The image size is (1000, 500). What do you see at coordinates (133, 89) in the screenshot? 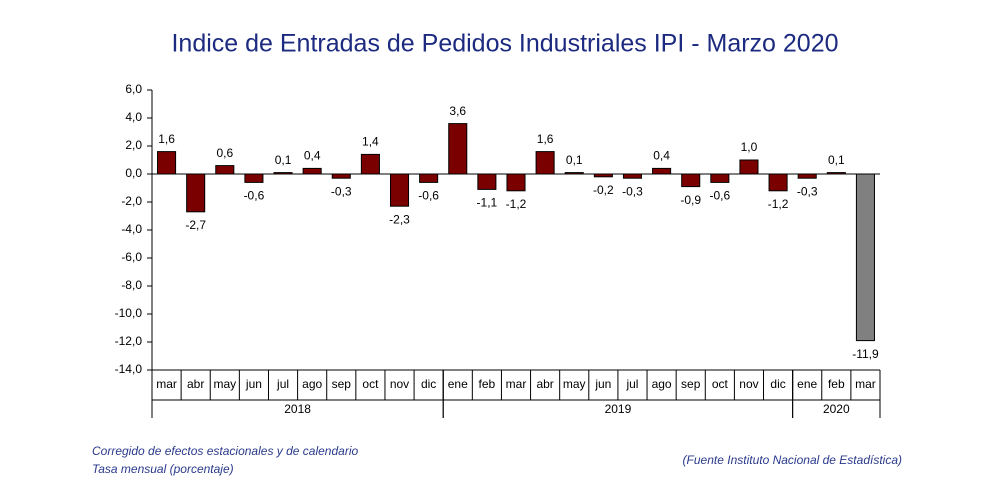
I see `y-tick-label: 6,0` at bounding box center [133, 89].